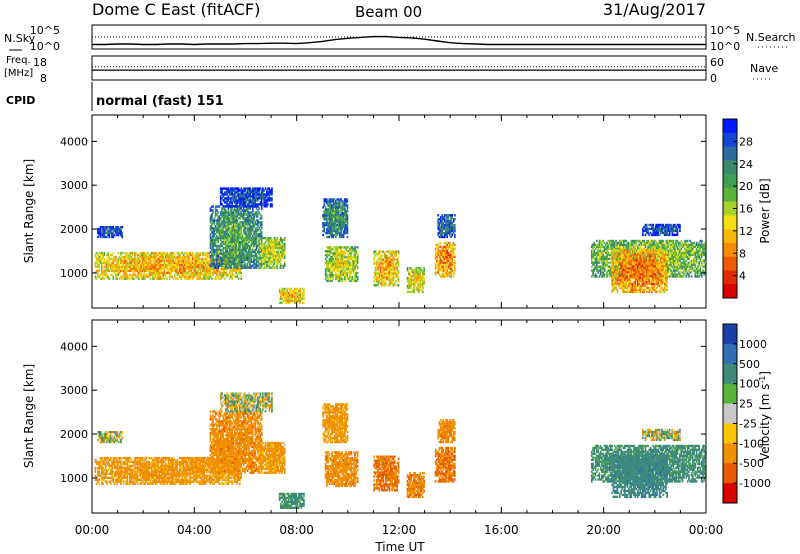 The image size is (800, 554). I want to click on noise-right-tick-top: 10^5, so click(725, 30).